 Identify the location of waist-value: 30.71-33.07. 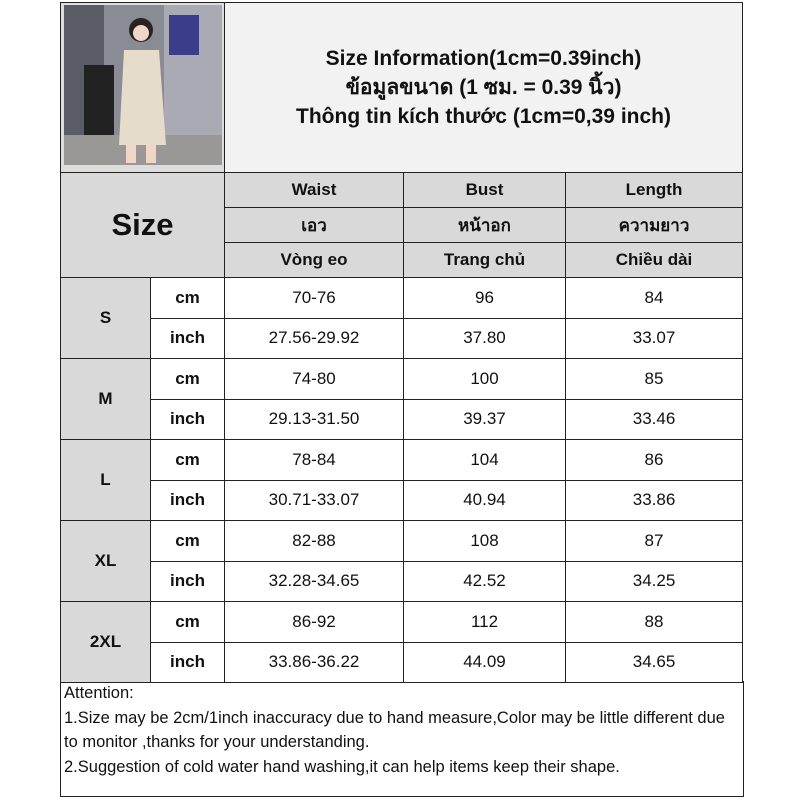
(314, 500).